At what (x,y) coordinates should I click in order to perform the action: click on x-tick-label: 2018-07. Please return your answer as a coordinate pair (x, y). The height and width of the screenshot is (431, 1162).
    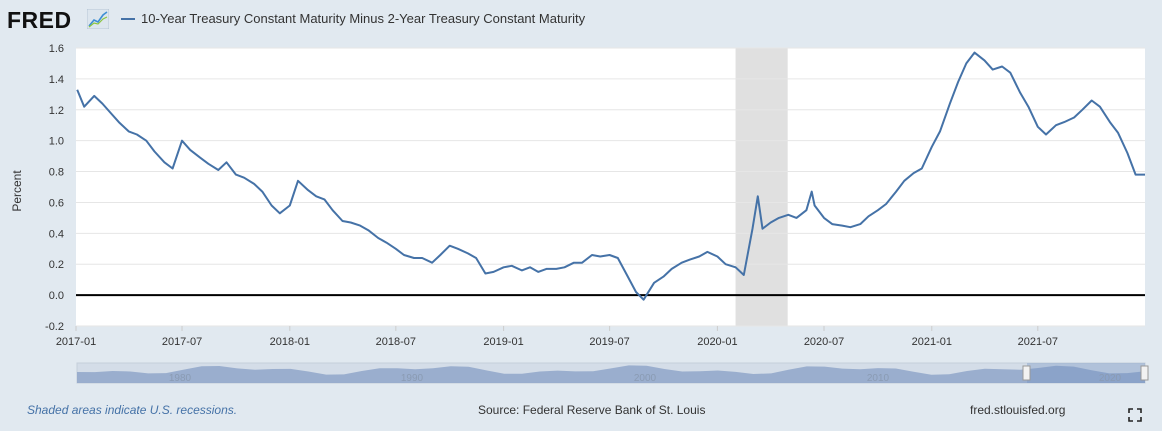
    Looking at the image, I should click on (396, 342).